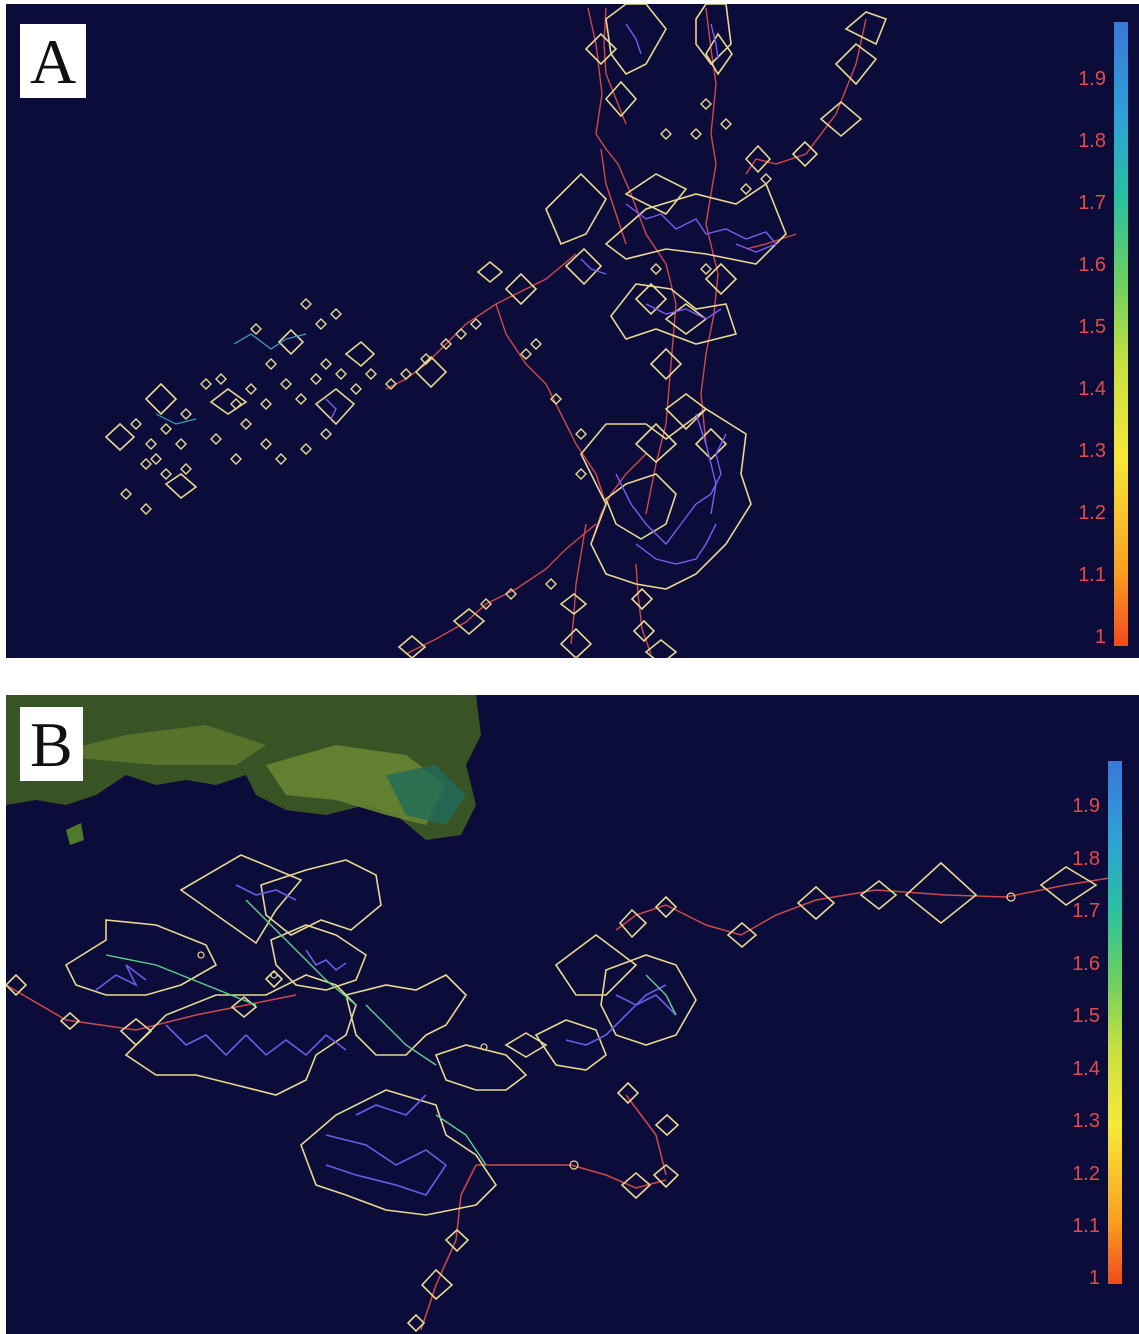 This screenshot has height=1334, width=1139. I want to click on fine-tracks-b, so click(386, 1040).